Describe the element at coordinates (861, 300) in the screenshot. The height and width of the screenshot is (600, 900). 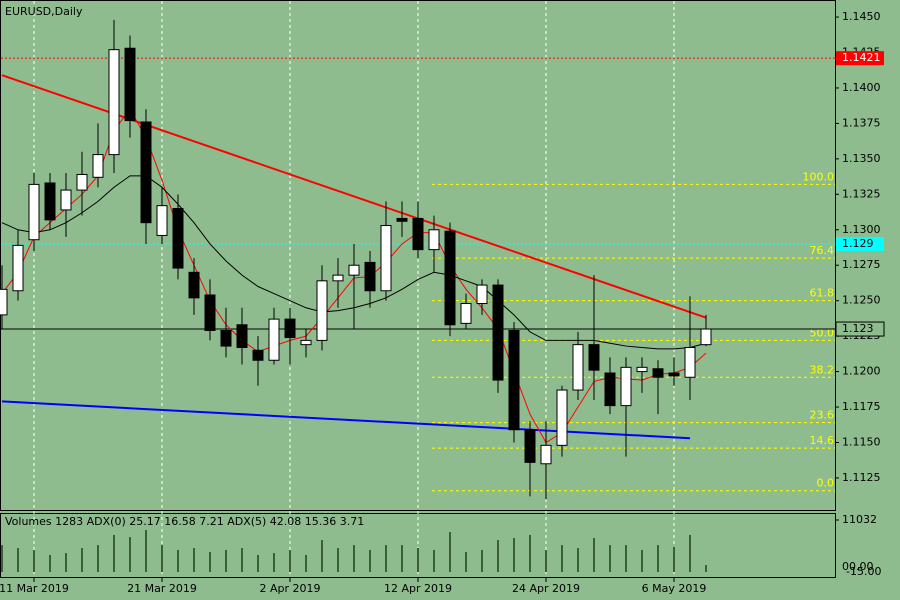
I see `y-tick-label: 1.1250` at that location.